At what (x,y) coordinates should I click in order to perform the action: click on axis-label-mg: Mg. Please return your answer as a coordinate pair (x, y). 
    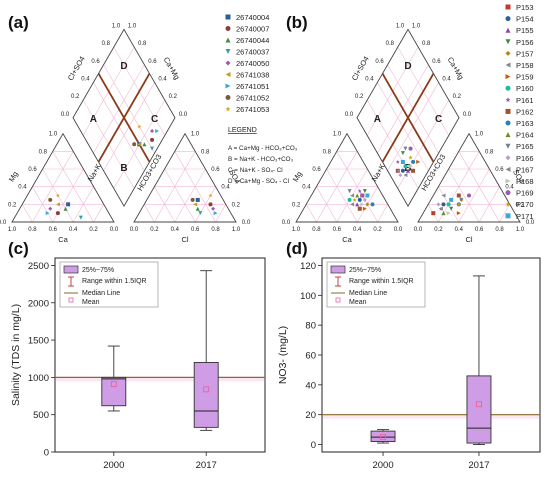
    Looking at the image, I should click on (297, 177).